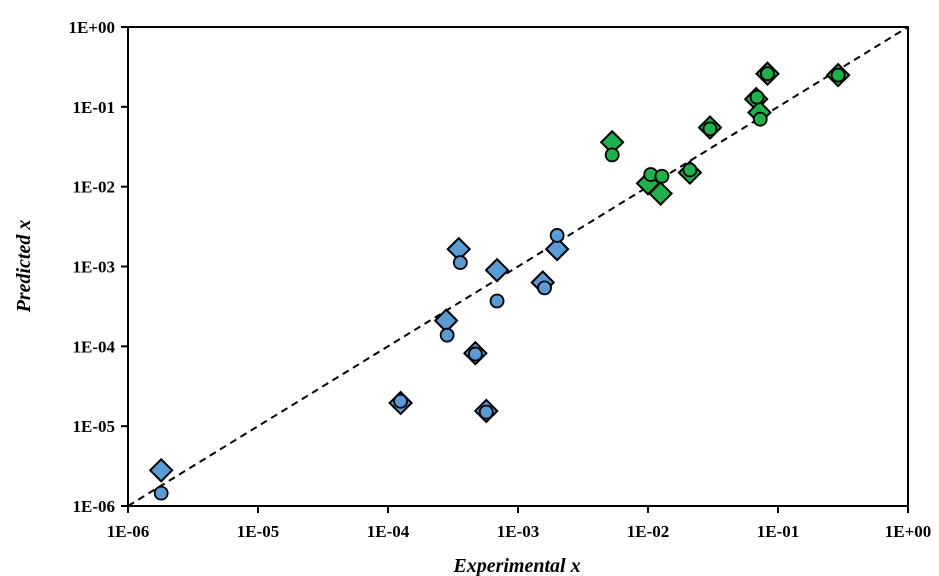 This screenshot has height=576, width=939. What do you see at coordinates (94, 426) in the screenshot?
I see `y-tick-label: 1E-05` at bounding box center [94, 426].